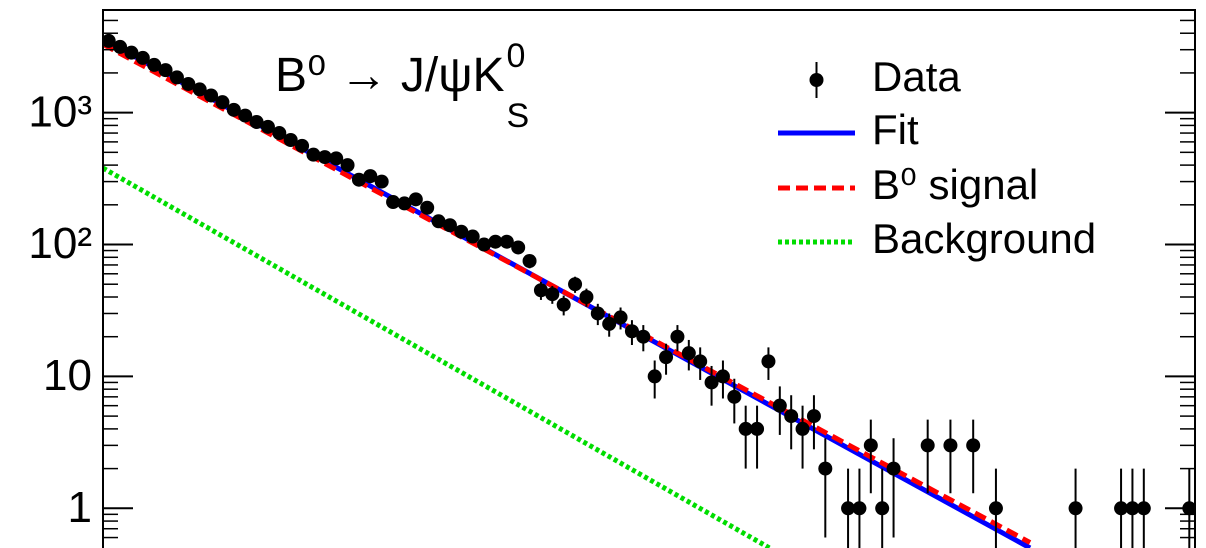  I want to click on title-subscript: S, so click(518, 116).